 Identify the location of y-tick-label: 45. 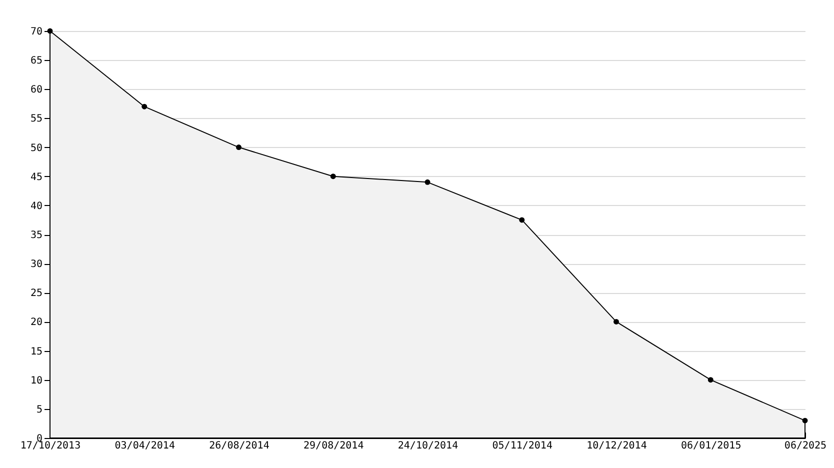
(36, 177).